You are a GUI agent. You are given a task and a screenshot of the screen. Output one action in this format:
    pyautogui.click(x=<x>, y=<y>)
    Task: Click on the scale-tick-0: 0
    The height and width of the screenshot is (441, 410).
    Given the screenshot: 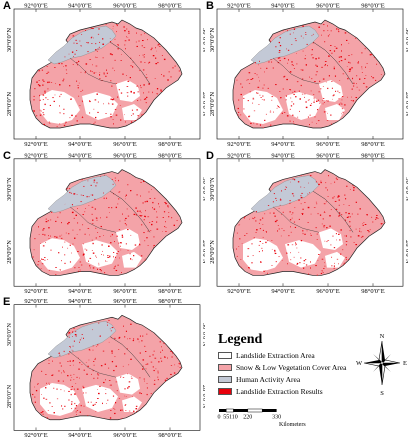 What is the action you would take?
    pyautogui.click(x=219, y=418)
    